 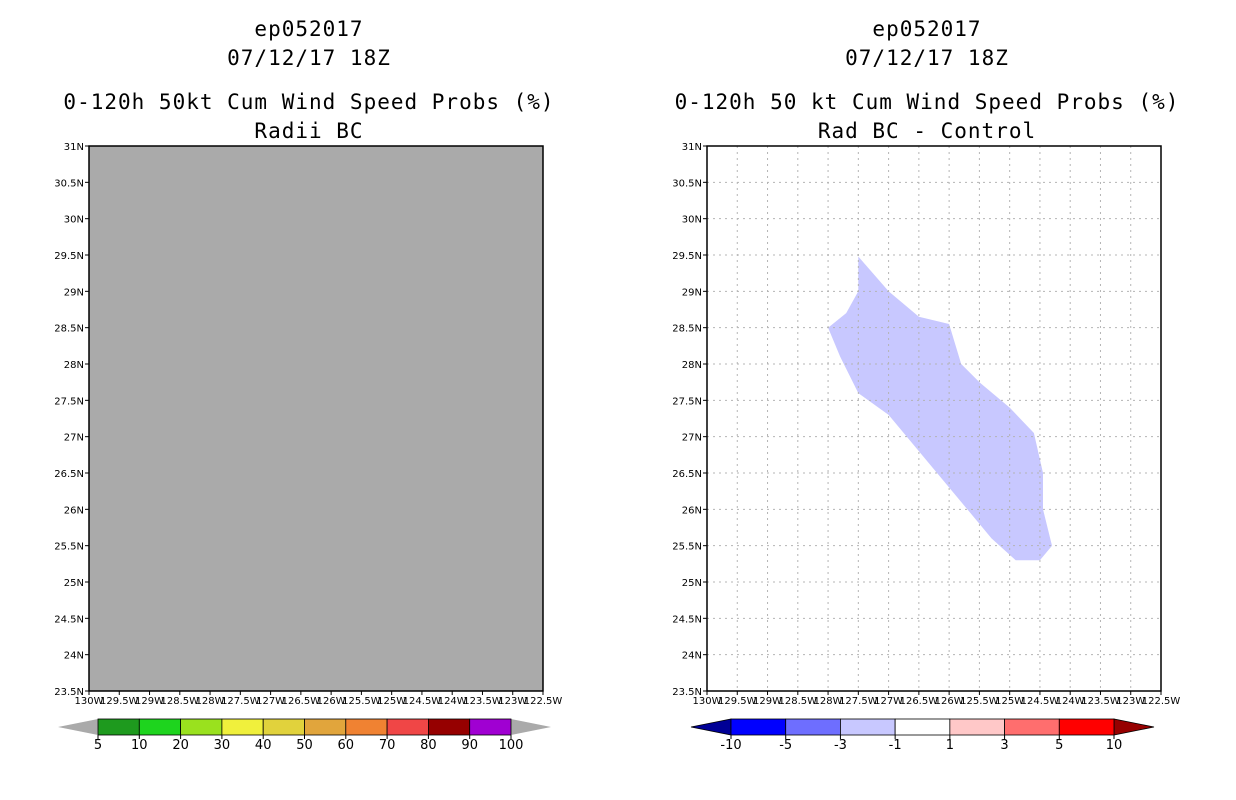 I want to click on right-y-tick-label: 30N, so click(x=692, y=220).